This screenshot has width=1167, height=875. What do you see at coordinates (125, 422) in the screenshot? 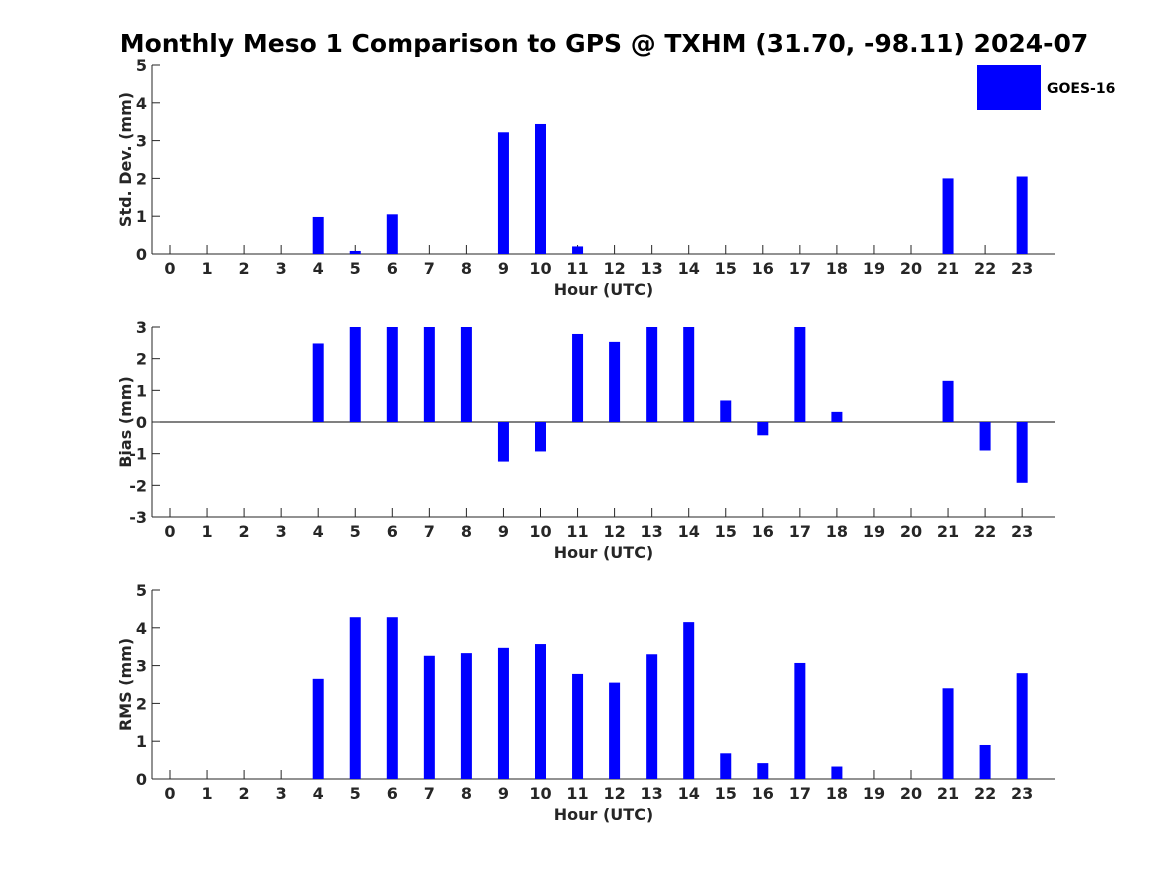
I see `y-axis-label: Bias (mm)` at bounding box center [125, 422].